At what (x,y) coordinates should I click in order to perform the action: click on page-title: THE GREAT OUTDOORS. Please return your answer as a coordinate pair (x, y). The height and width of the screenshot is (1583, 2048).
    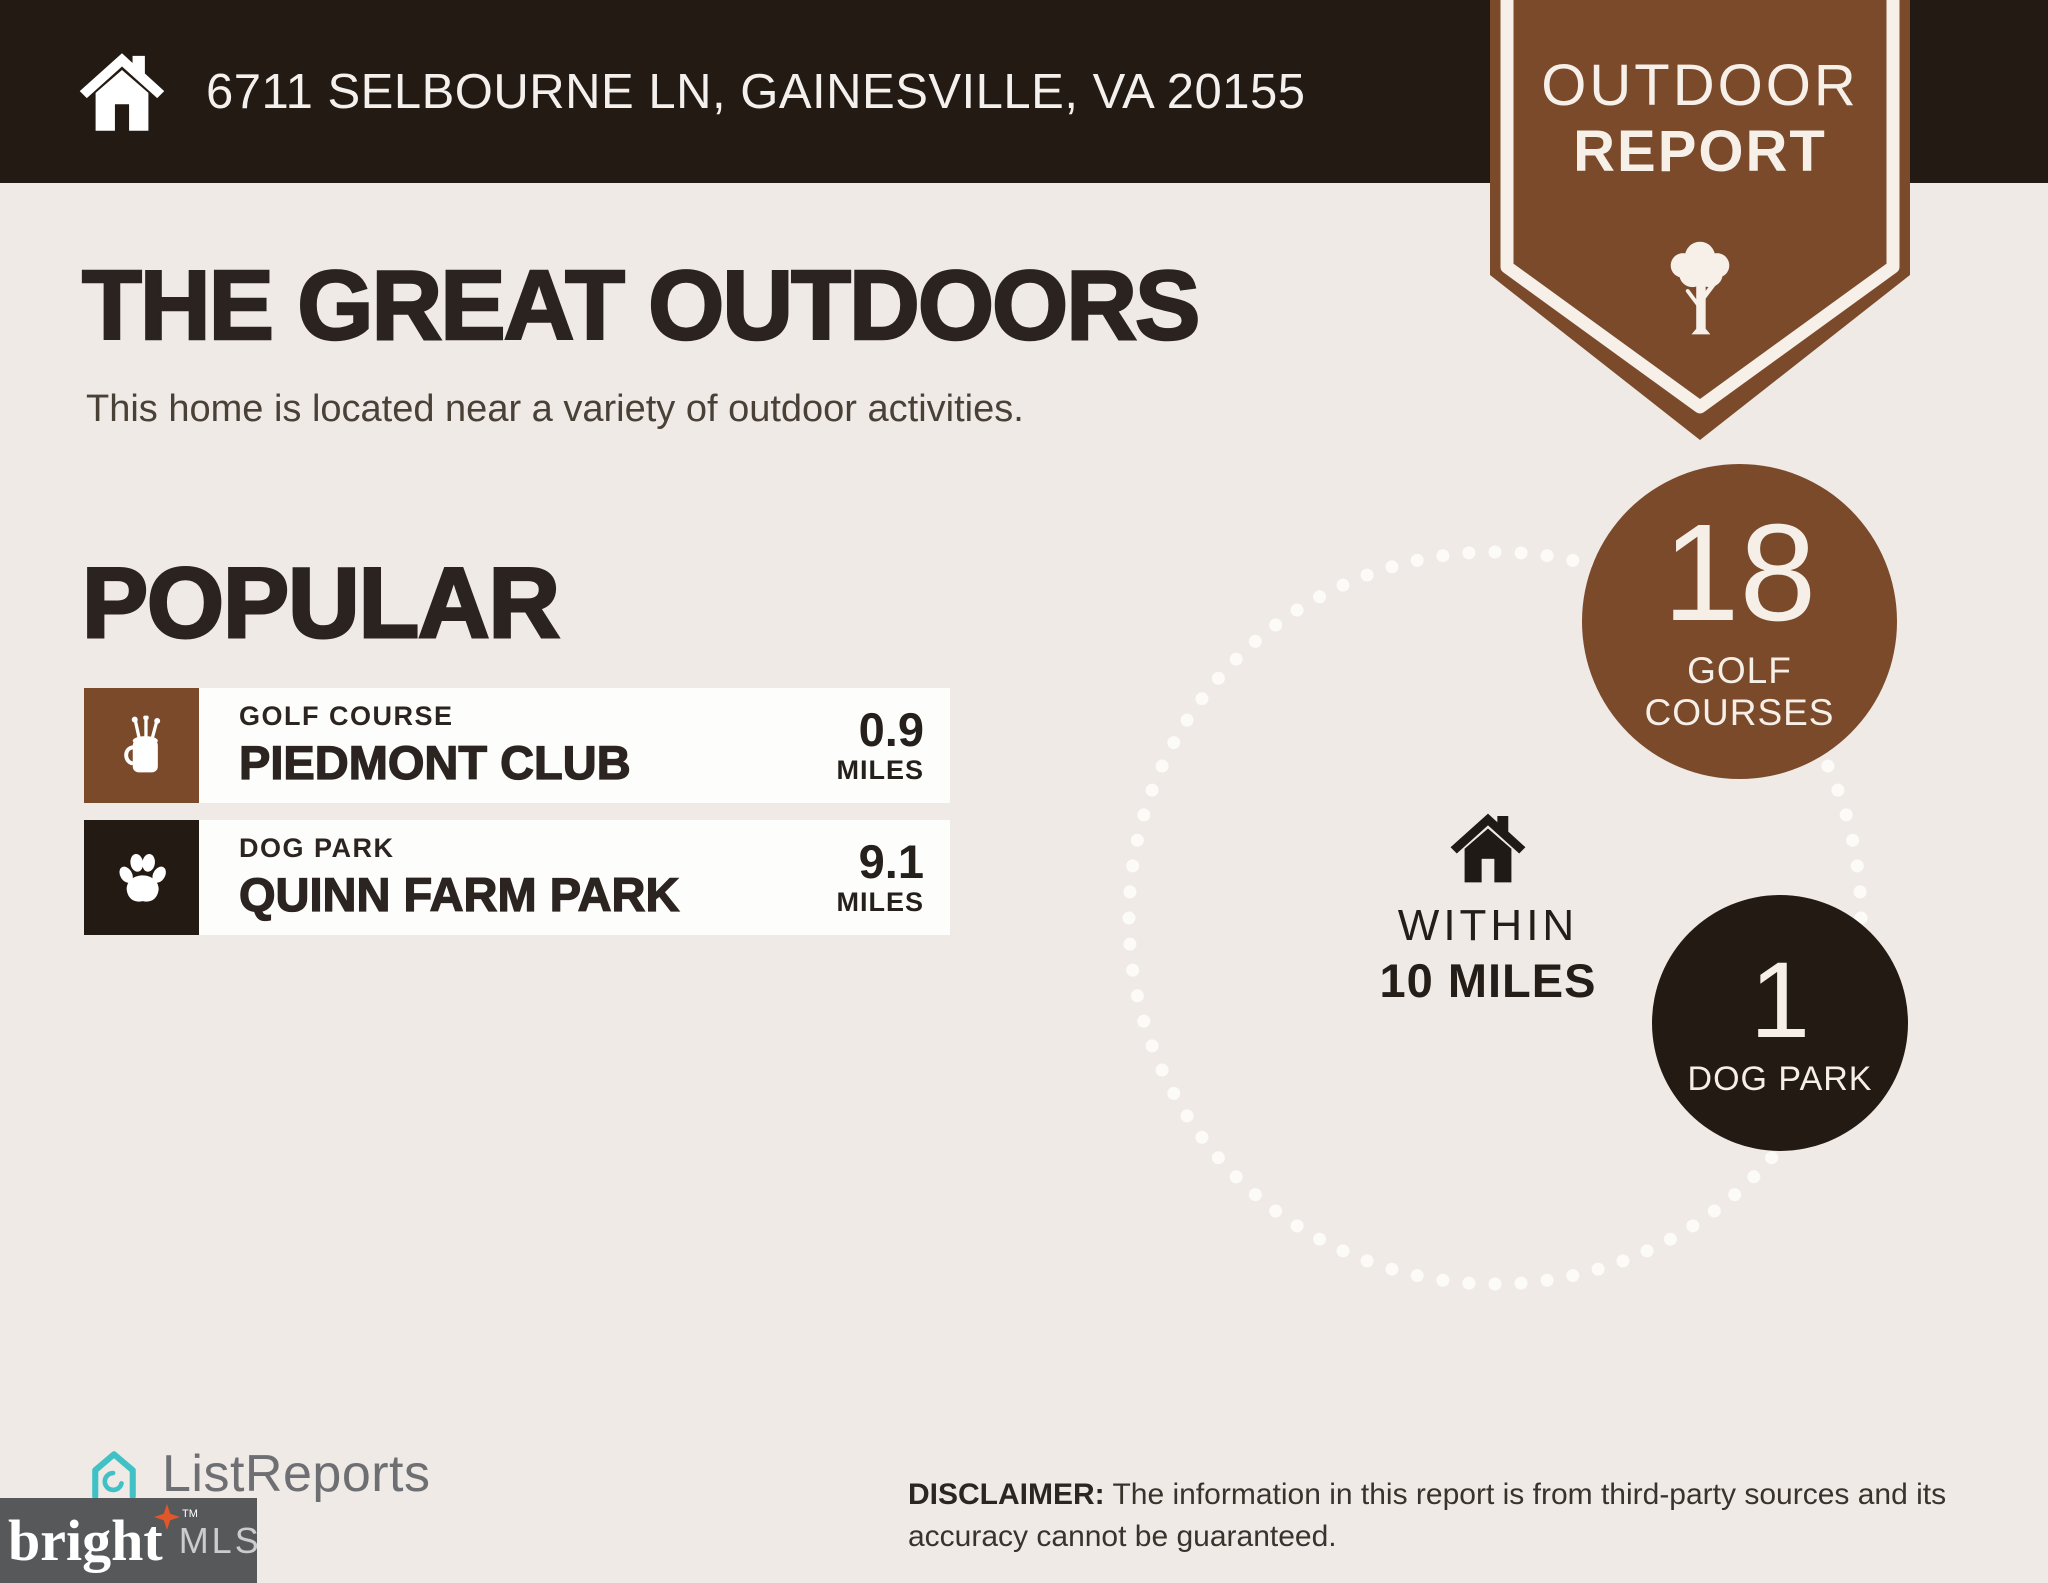
    Looking at the image, I should click on (641, 305).